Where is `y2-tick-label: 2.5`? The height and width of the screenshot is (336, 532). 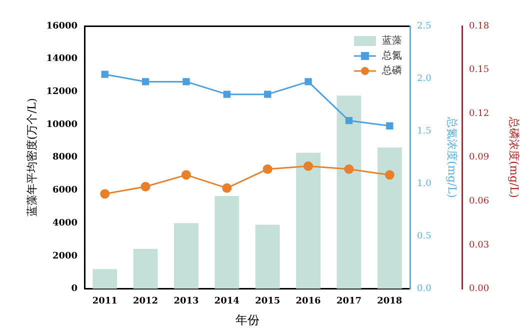
y2-tick-label: 2.5 is located at coordinates (424, 26).